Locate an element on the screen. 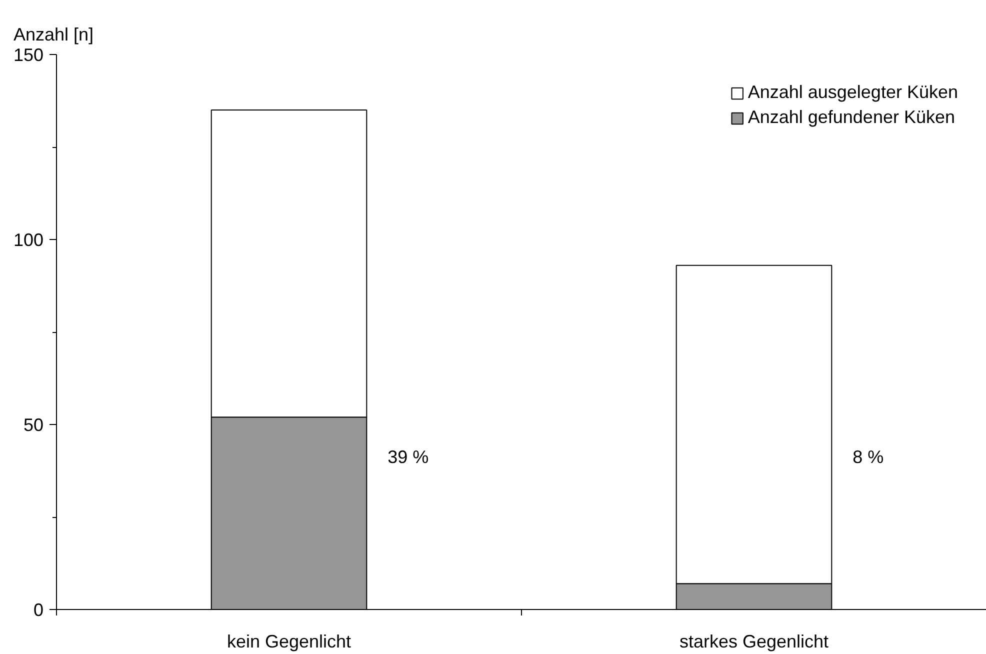  x-tick-label: kein Gegenlicht is located at coordinates (289, 642).